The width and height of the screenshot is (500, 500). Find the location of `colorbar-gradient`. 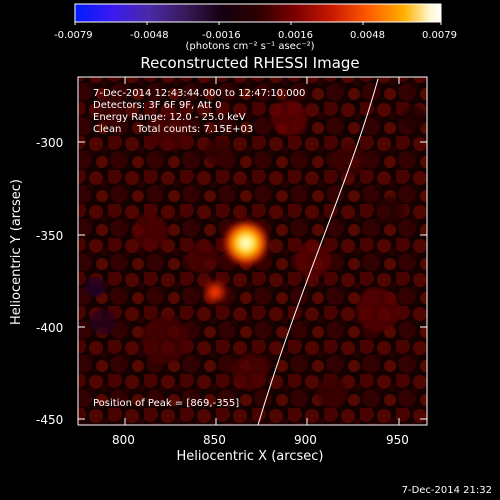

colorbar-gradient is located at coordinates (258, 13).